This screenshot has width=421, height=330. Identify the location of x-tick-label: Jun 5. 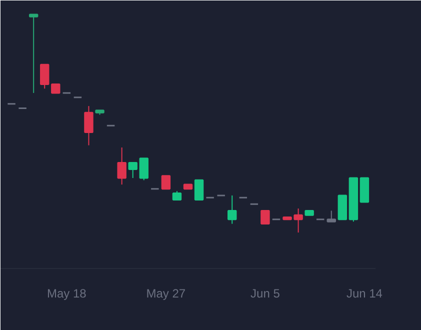
(265, 293).